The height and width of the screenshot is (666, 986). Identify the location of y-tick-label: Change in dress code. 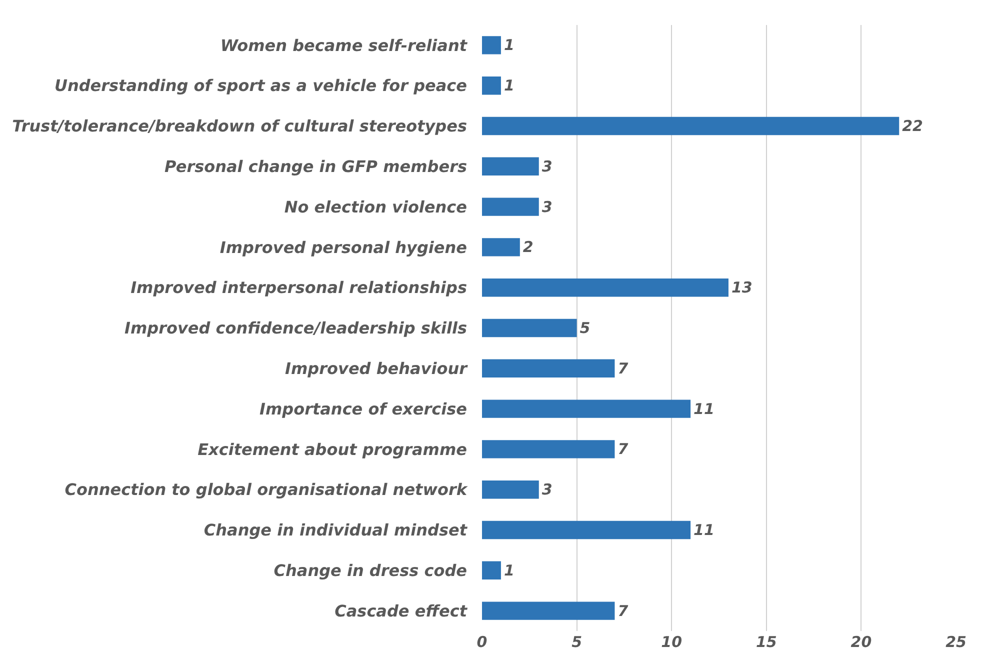
(371, 570).